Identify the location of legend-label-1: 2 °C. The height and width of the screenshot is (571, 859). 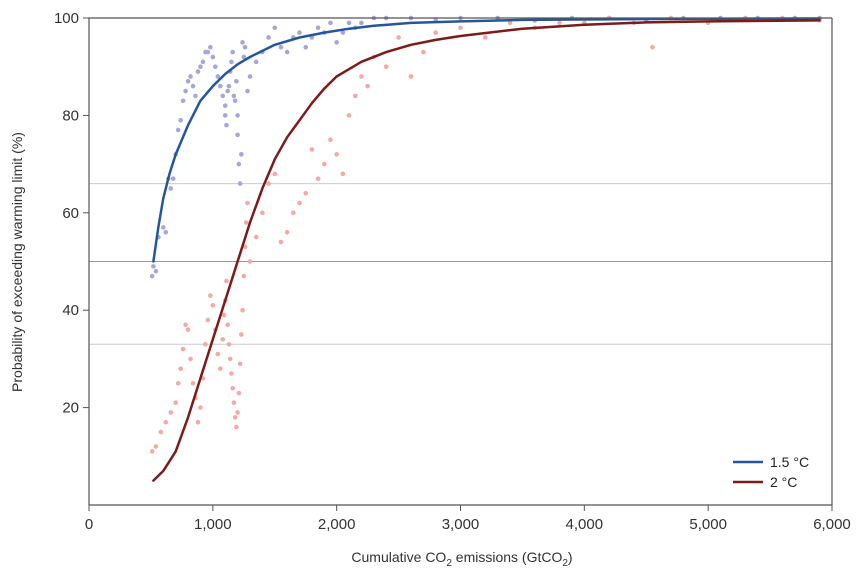
(783, 482).